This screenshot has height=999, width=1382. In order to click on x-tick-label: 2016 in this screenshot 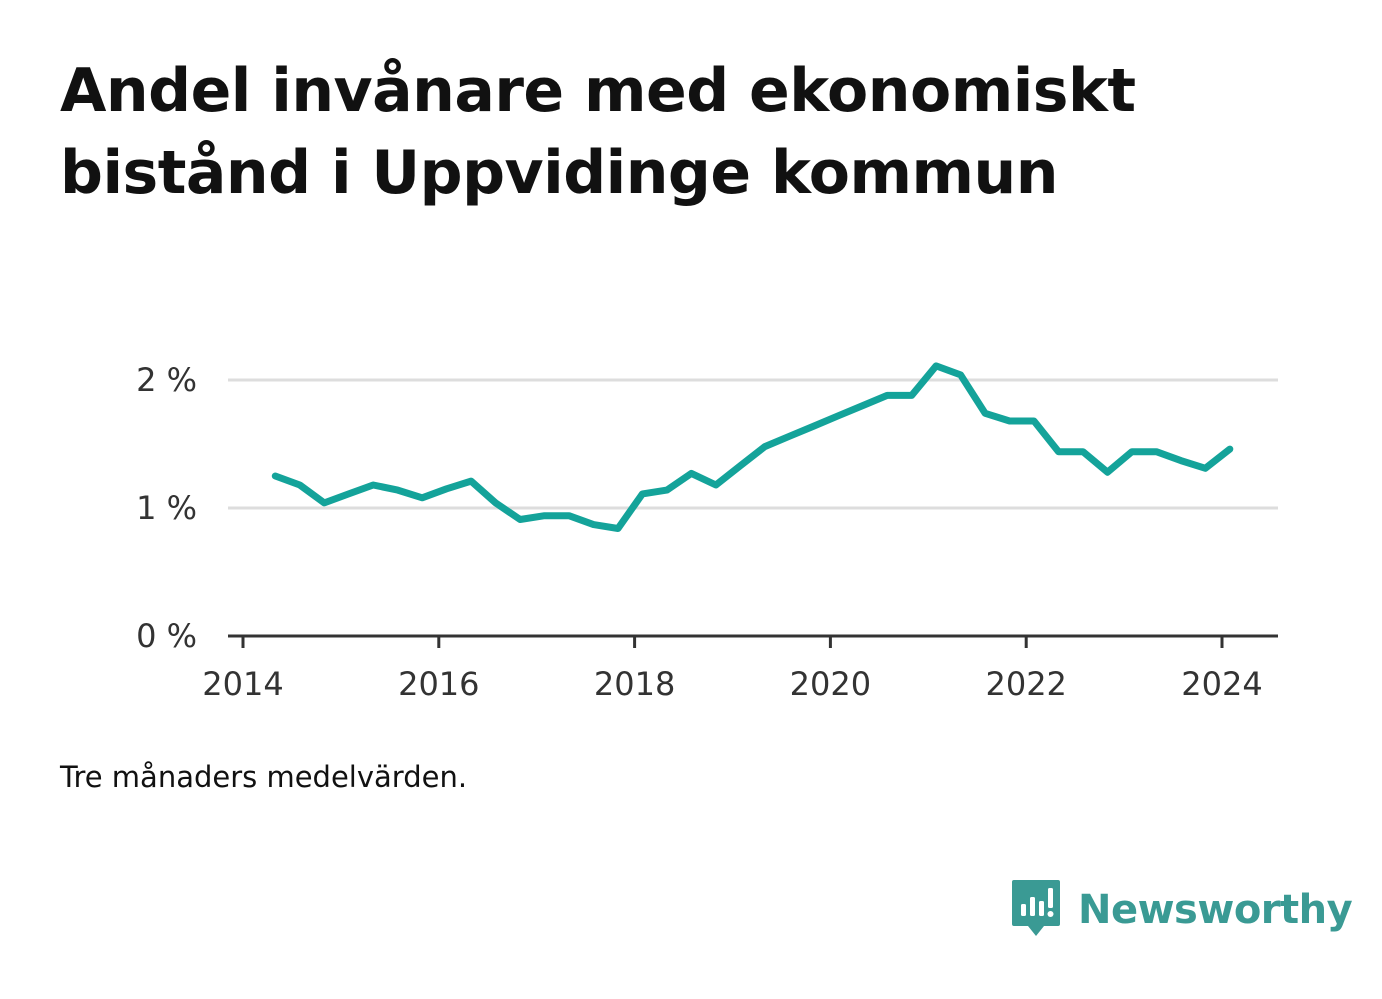, I will do `click(438, 684)`.